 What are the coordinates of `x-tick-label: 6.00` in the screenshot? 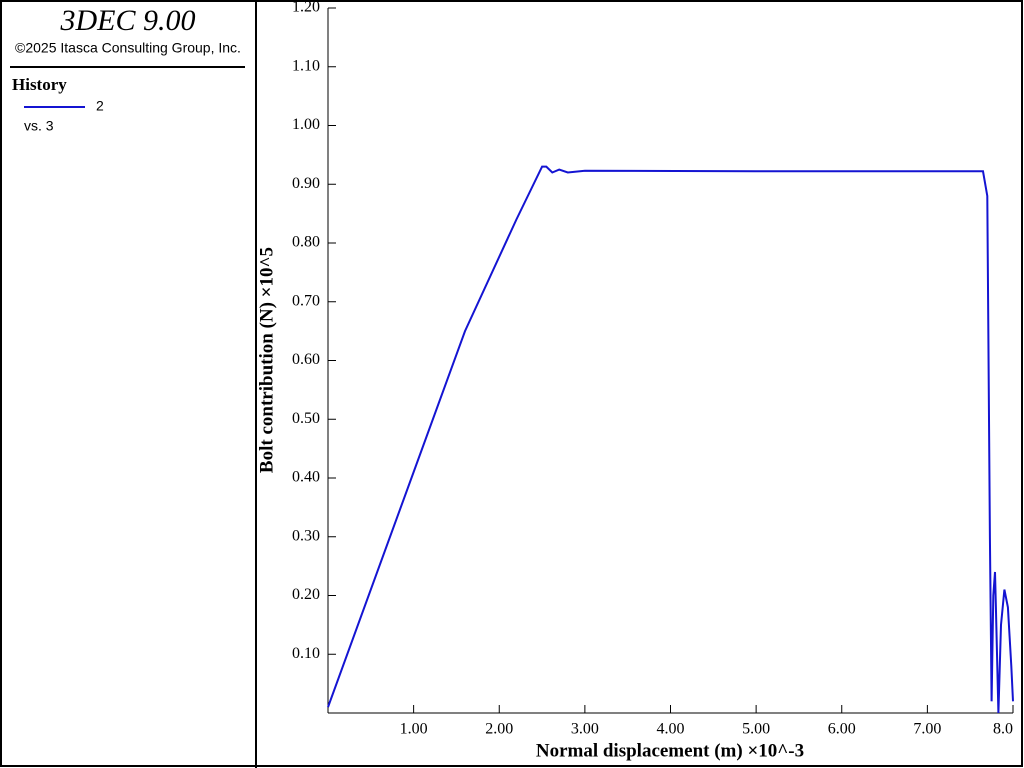 It's located at (842, 729).